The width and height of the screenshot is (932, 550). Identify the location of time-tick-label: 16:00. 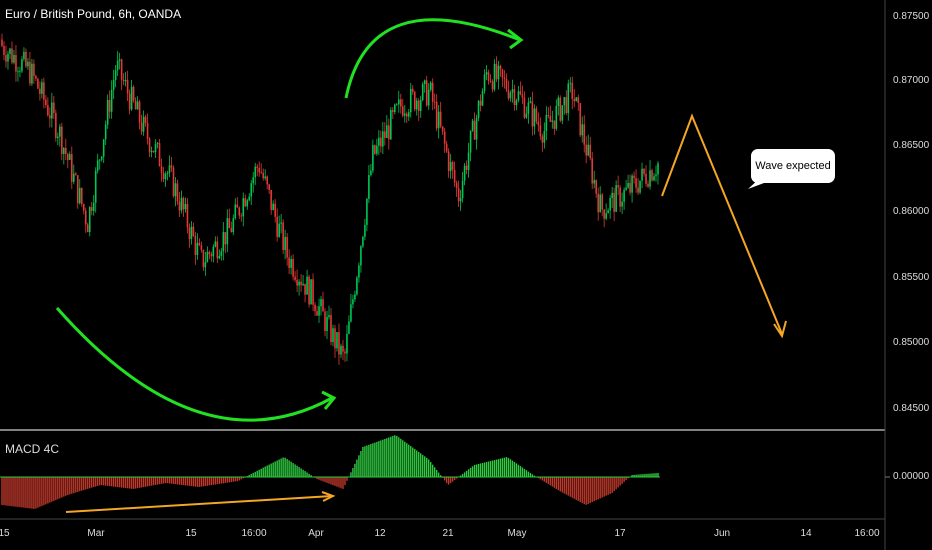
(254, 533).